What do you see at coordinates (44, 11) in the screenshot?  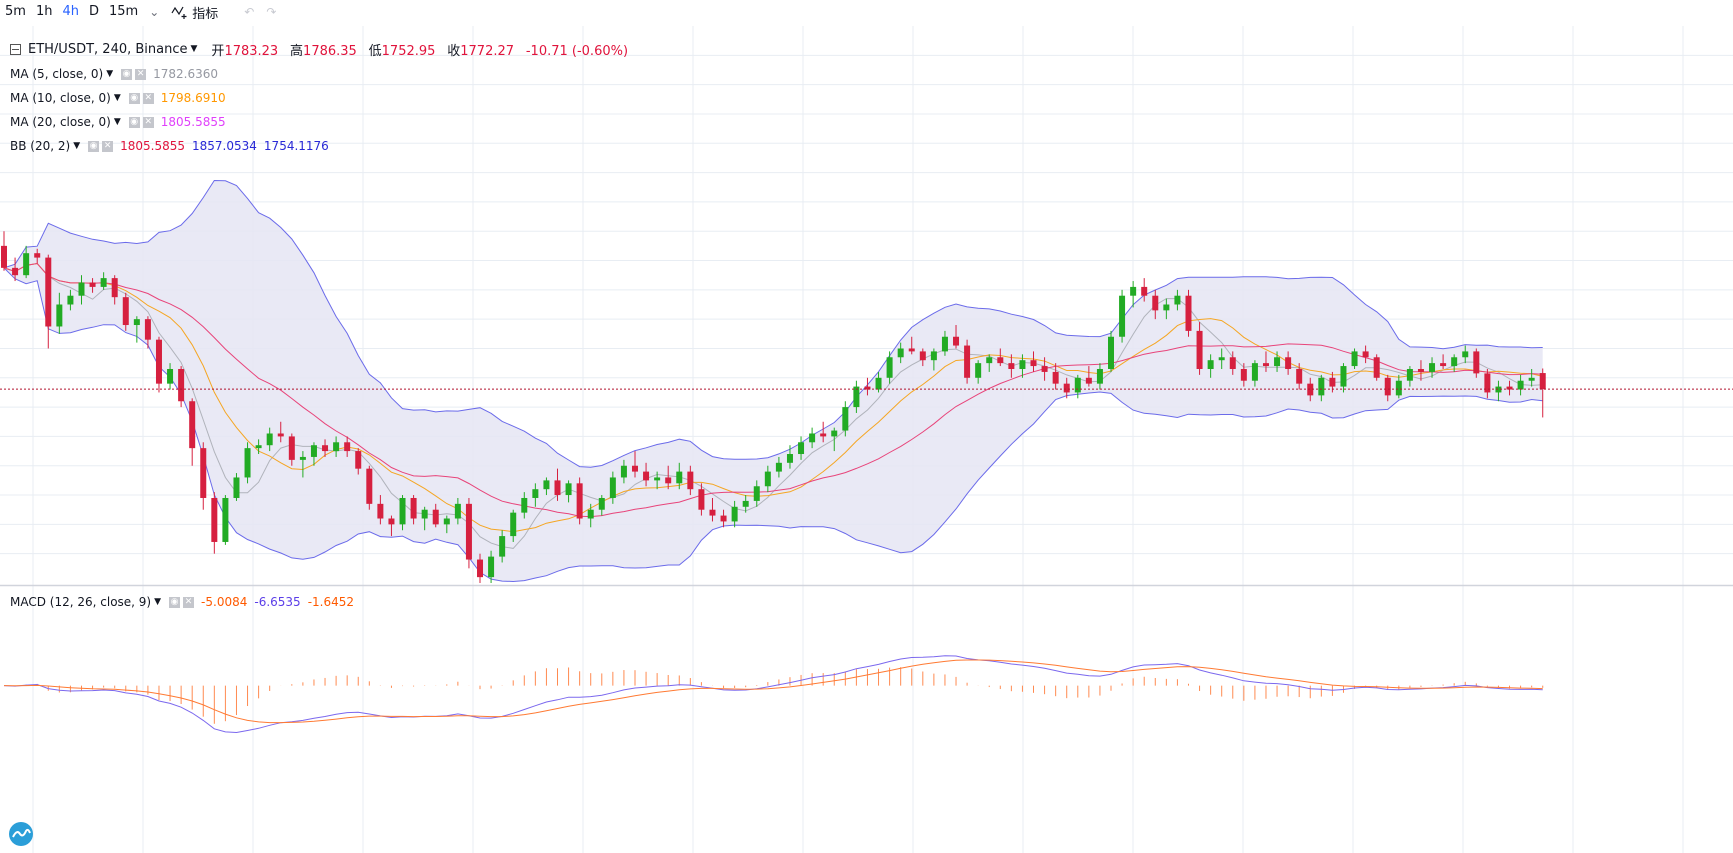 I see `timeframe-1h-button: 1h` at bounding box center [44, 11].